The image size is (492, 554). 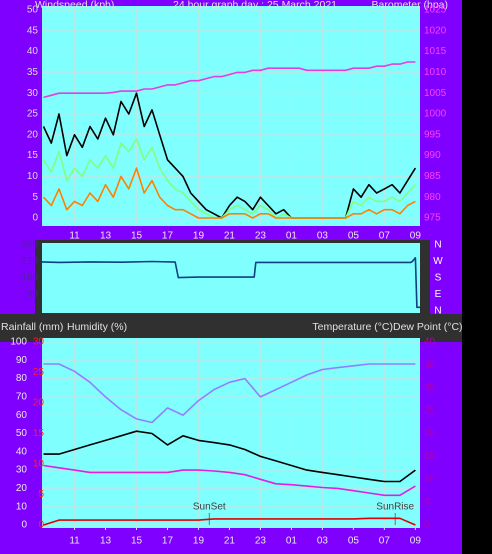 What do you see at coordinates (231, 328) in the screenshot?
I see `header-band` at bounding box center [231, 328].